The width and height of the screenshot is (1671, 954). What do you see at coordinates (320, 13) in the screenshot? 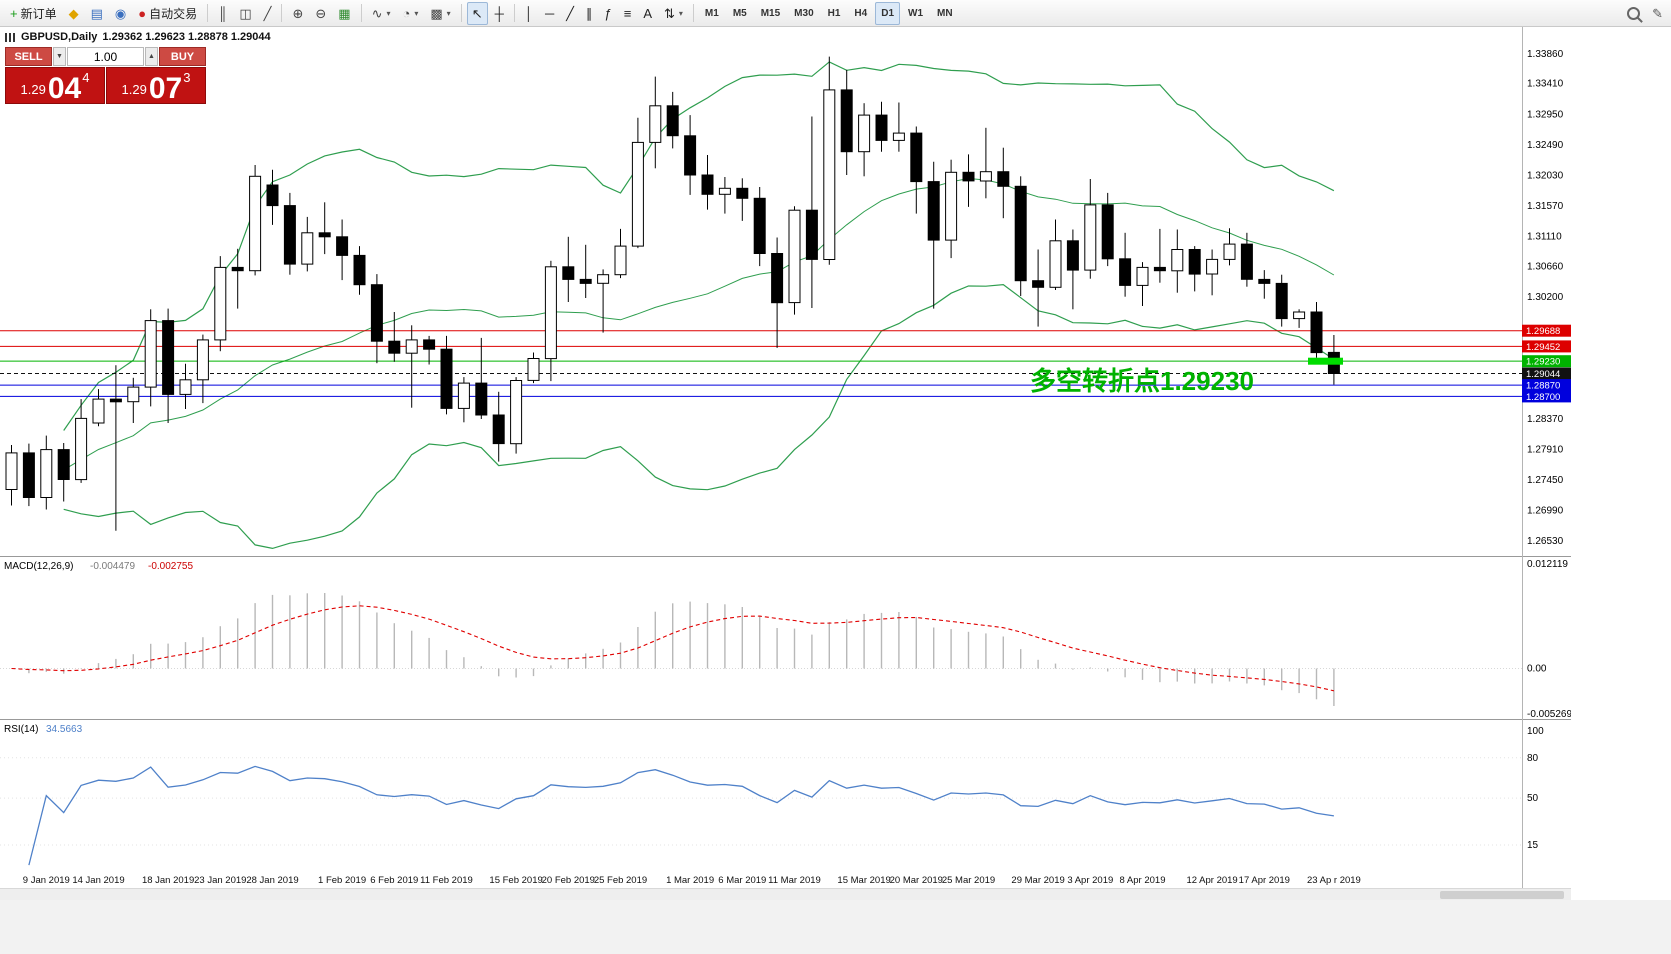
I see `zoom-out-button: ⊖` at bounding box center [320, 13].